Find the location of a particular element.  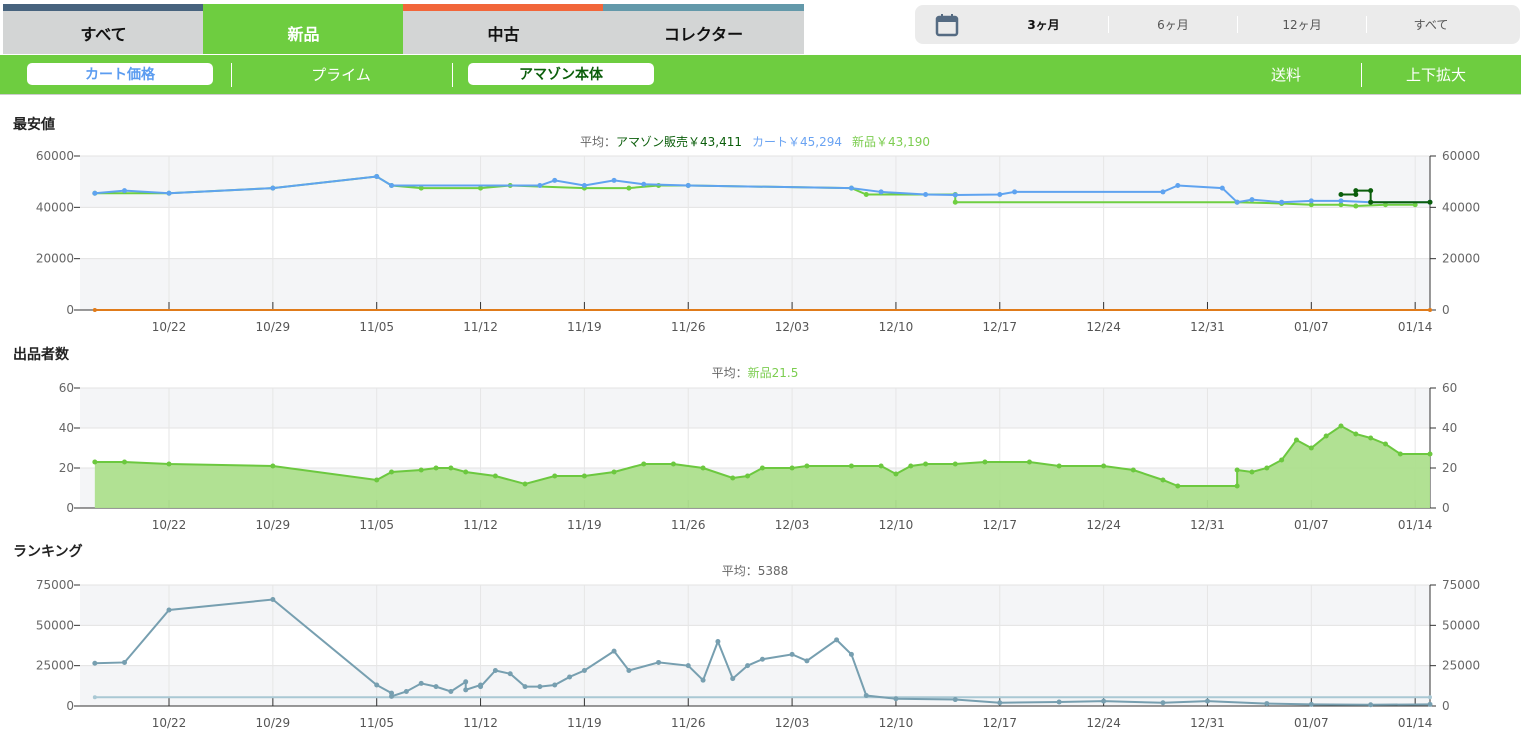

title-part: 新品￥43,190 is located at coordinates (891, 141).